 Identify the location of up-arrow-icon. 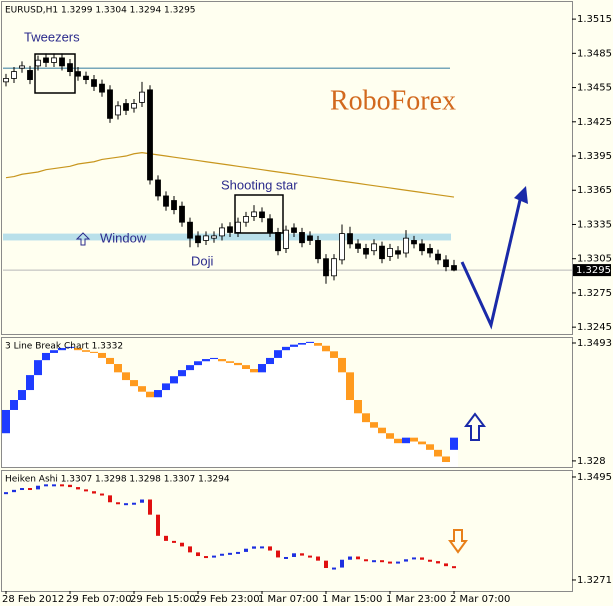
(475, 426).